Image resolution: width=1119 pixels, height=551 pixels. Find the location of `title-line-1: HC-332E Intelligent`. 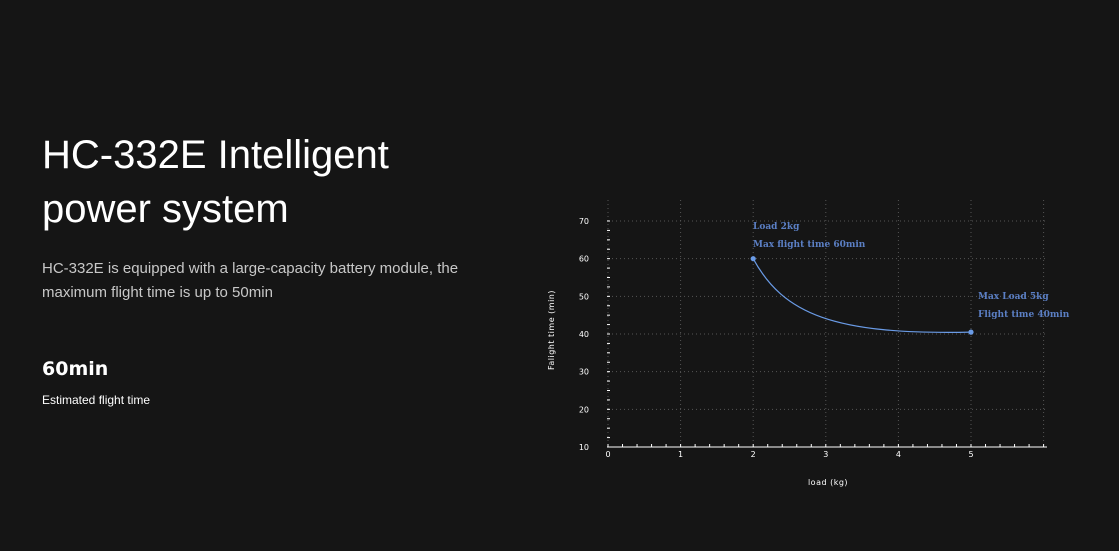

title-line-1: HC-332E Intelligent is located at coordinates (215, 155).